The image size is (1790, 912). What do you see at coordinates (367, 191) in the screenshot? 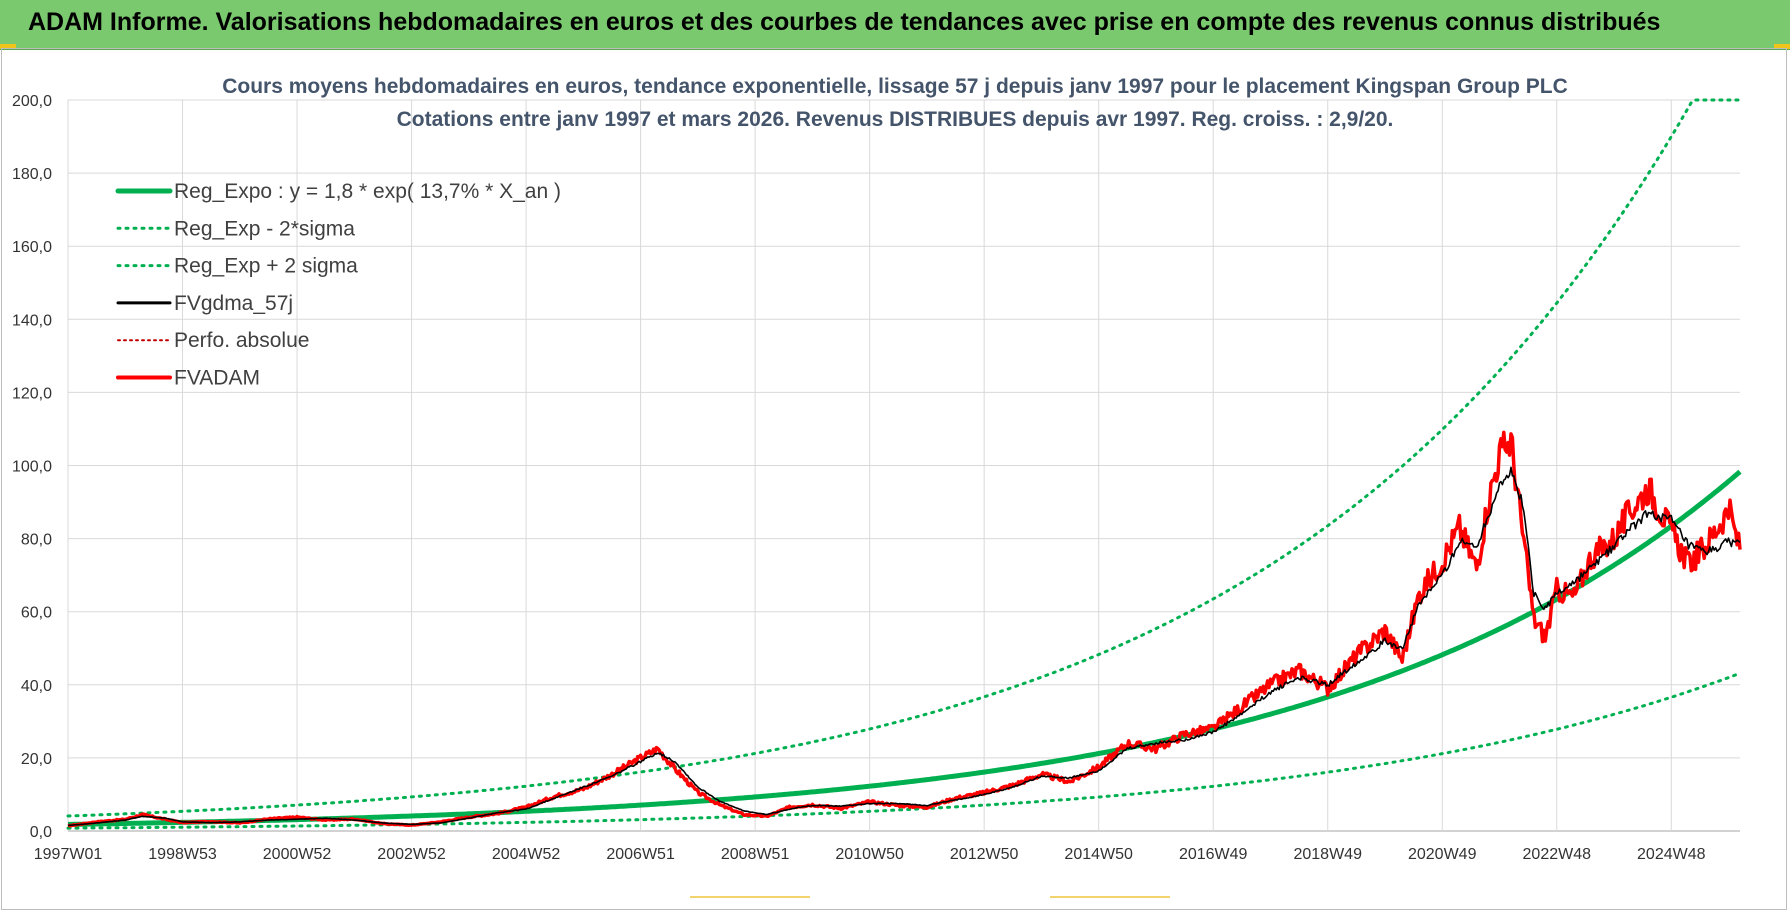
I see `legend-label: Reg_Expo : y = 1,8 * exp( 13,7% * X_an )` at bounding box center [367, 191].